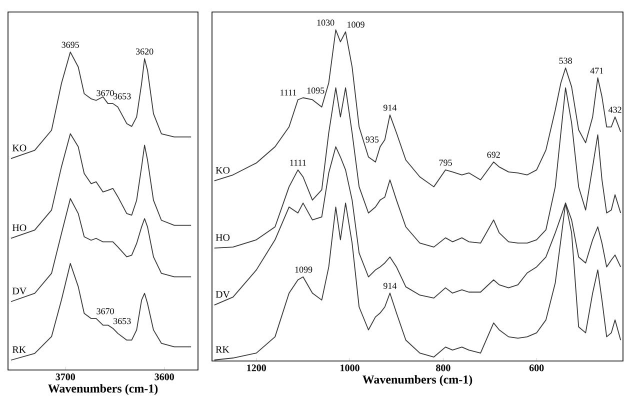 Image resolution: width=625 pixels, height=419 pixels. Describe the element at coordinates (164, 377) in the screenshot. I see `x-tick-label: 3600` at that location.